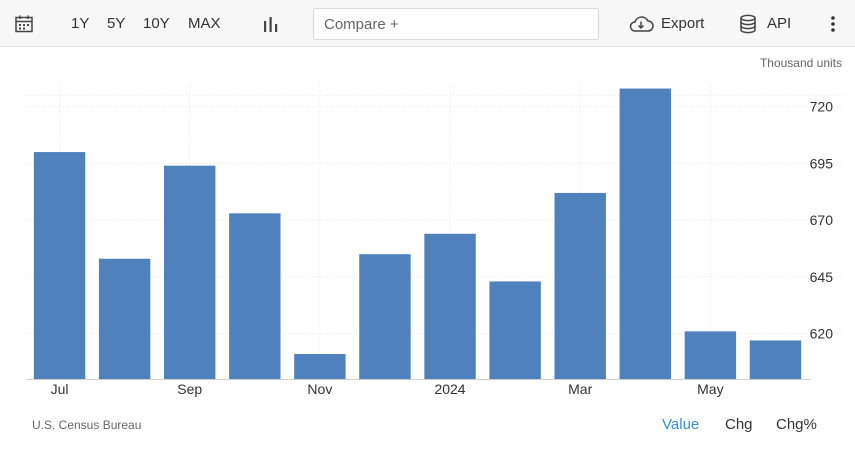 The height and width of the screenshot is (449, 855). Describe the element at coordinates (156, 23) in the screenshot. I see `range-10y-button: 10Y` at that location.